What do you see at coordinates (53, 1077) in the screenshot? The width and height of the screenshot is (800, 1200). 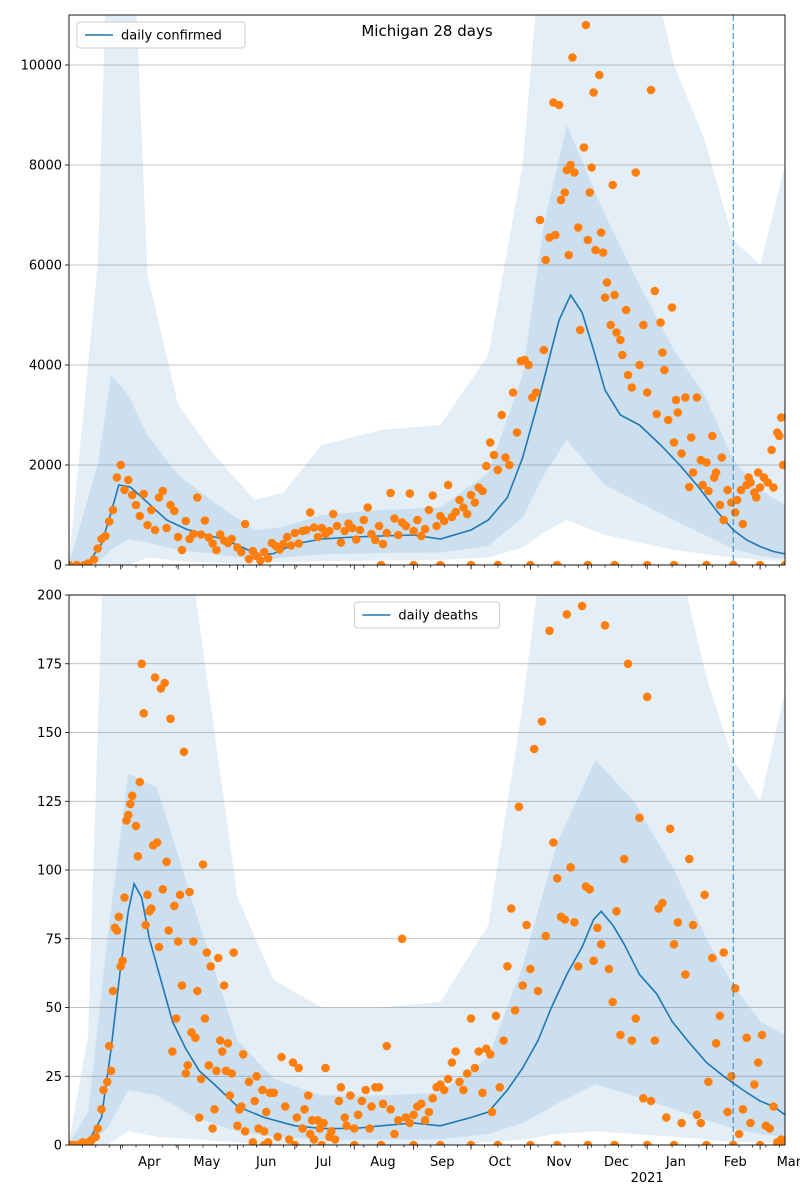 I see `y-tick-label: 25` at bounding box center [53, 1077].